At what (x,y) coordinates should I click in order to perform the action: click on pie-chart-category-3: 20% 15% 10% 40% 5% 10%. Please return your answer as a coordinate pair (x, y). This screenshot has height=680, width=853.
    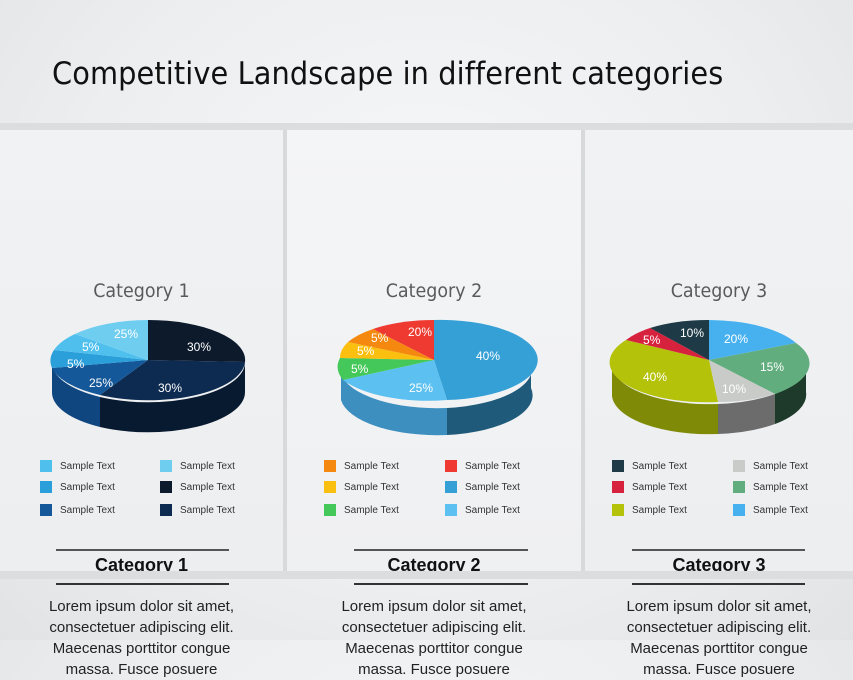
    Looking at the image, I should click on (709, 377).